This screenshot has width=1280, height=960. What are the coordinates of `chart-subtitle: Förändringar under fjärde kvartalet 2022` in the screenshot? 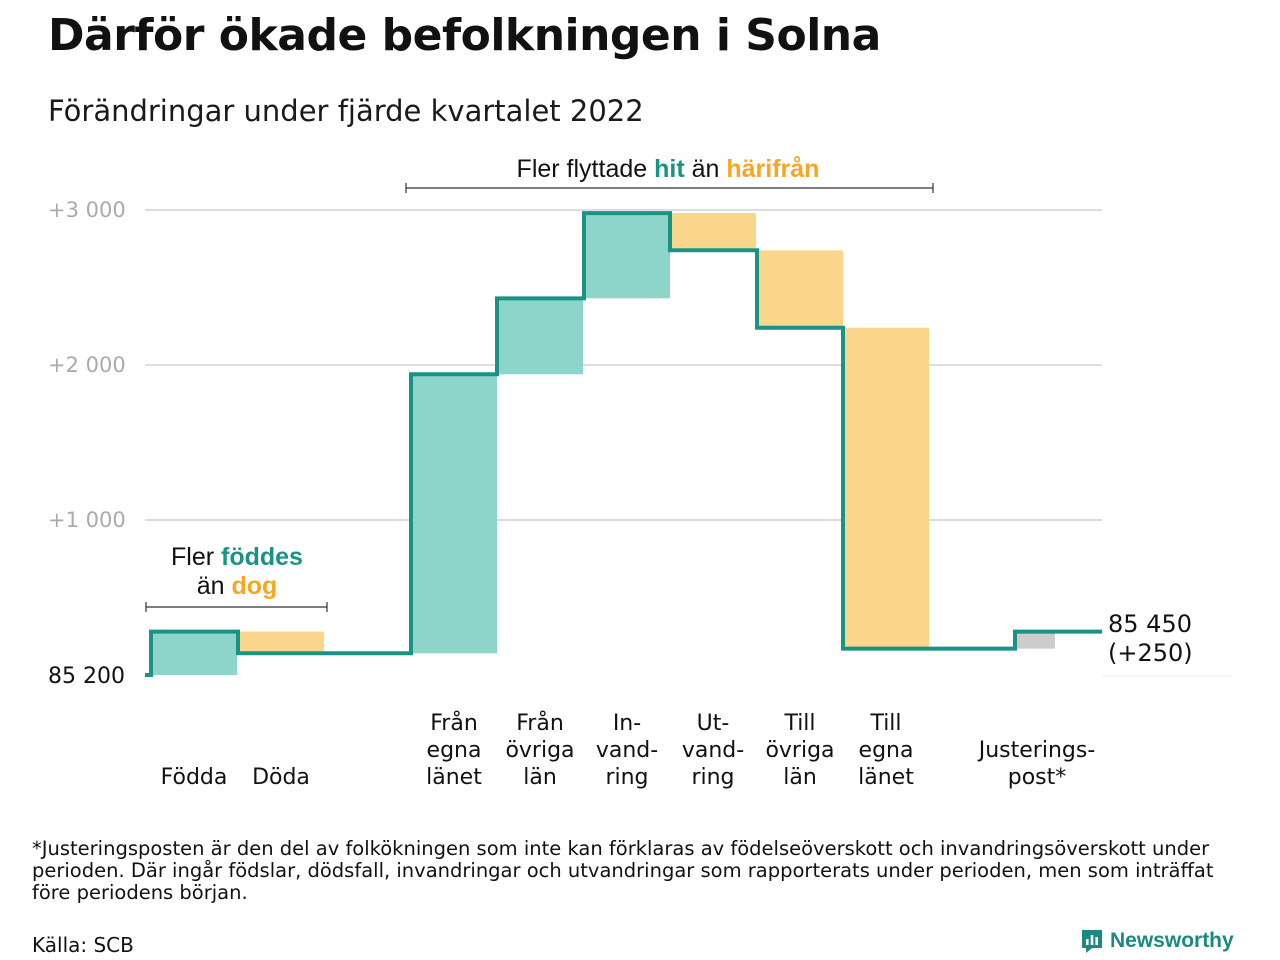 It's located at (346, 111).